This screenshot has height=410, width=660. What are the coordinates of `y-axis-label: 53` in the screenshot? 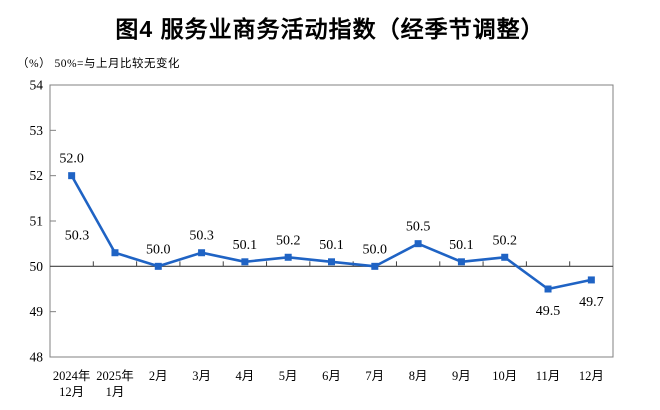 It's located at (37, 130).